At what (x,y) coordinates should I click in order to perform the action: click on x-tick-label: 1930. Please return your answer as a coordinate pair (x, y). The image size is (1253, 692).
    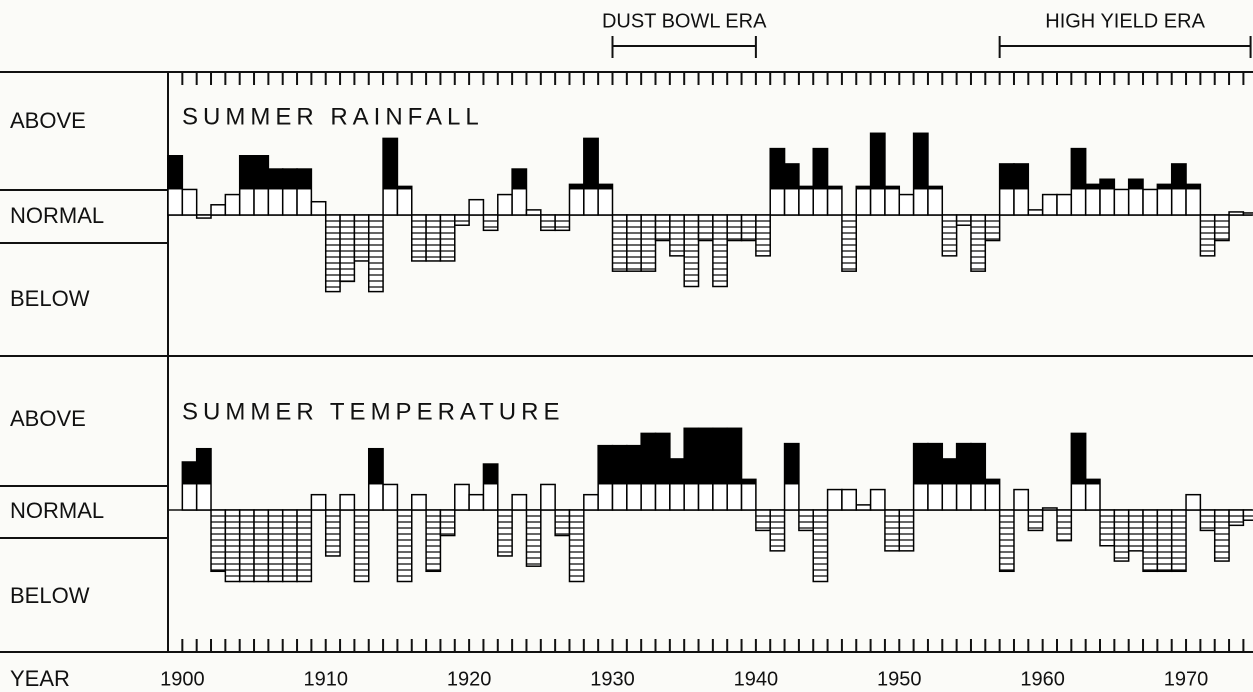
    Looking at the image, I should click on (612, 679).